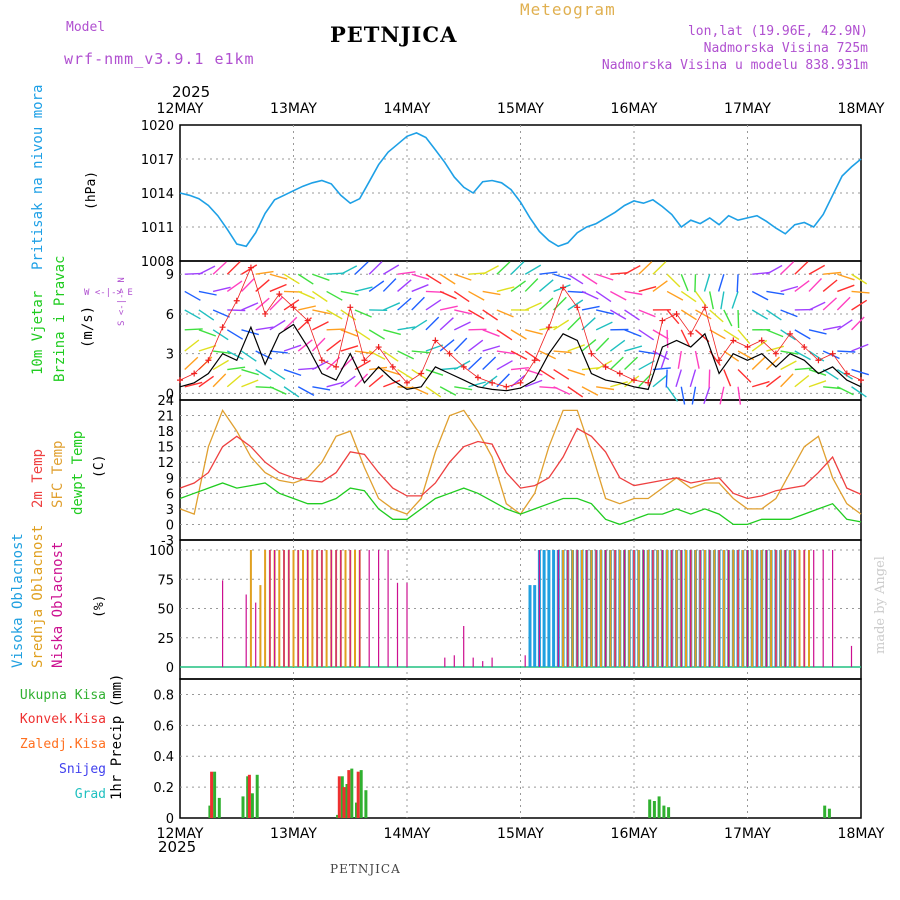 This screenshot has width=900, height=900. Describe the element at coordinates (520, 834) in the screenshot. I see `x-tick-label-bottom: 15MAY` at that location.